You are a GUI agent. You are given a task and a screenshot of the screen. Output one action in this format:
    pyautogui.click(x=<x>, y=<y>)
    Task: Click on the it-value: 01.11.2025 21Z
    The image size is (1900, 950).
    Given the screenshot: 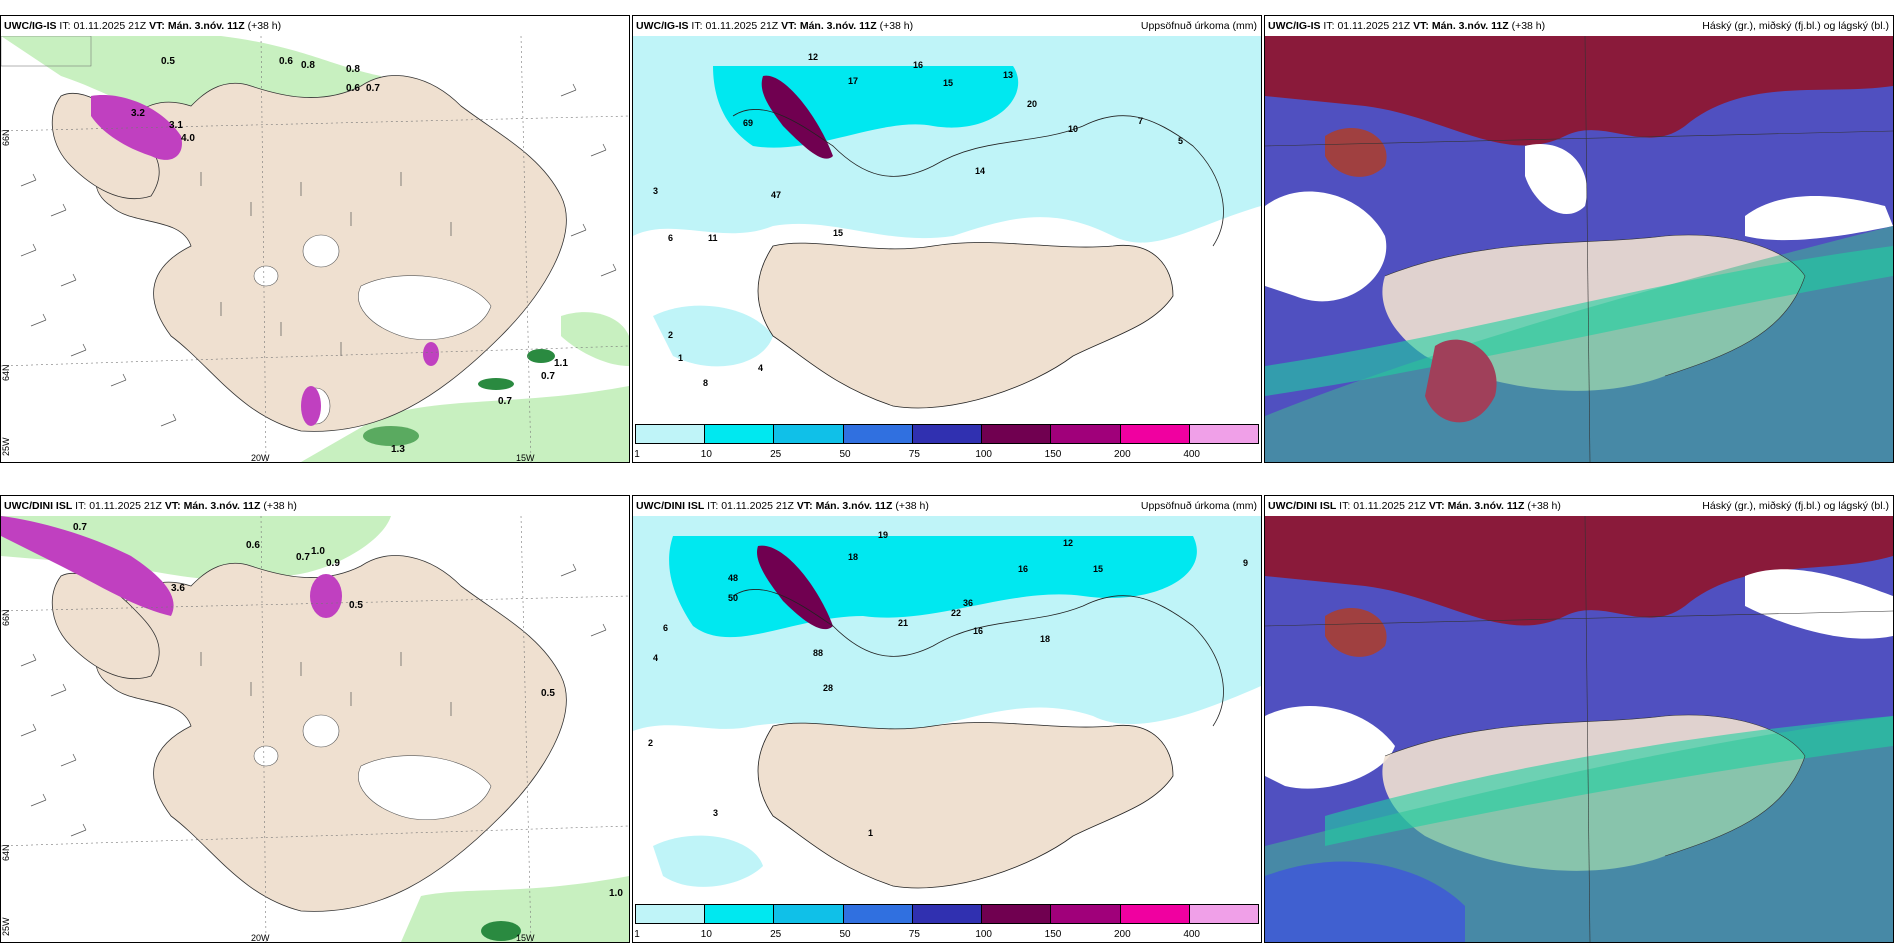 What is the action you would take?
    pyautogui.click(x=757, y=506)
    